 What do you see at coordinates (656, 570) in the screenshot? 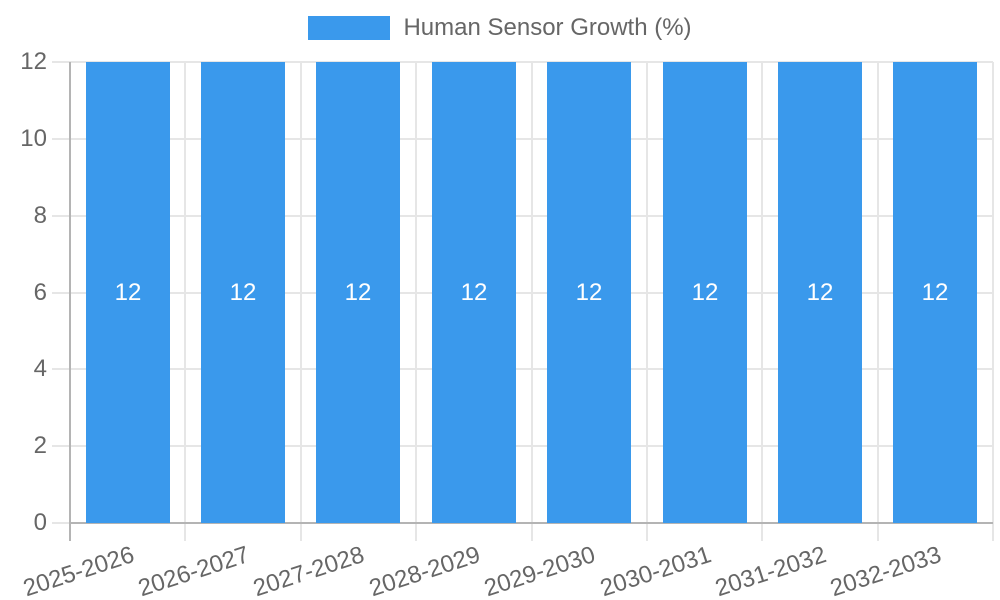
I see `x-tick-label: 2030-2031` at bounding box center [656, 570].